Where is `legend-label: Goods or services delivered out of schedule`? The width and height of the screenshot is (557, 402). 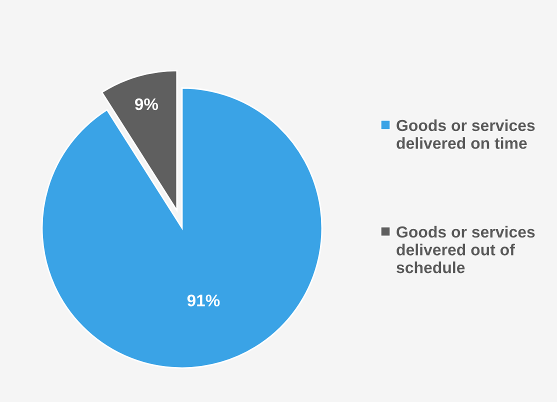 legend-label: Goods or services delivered out of schedule is located at coordinates (465, 250).